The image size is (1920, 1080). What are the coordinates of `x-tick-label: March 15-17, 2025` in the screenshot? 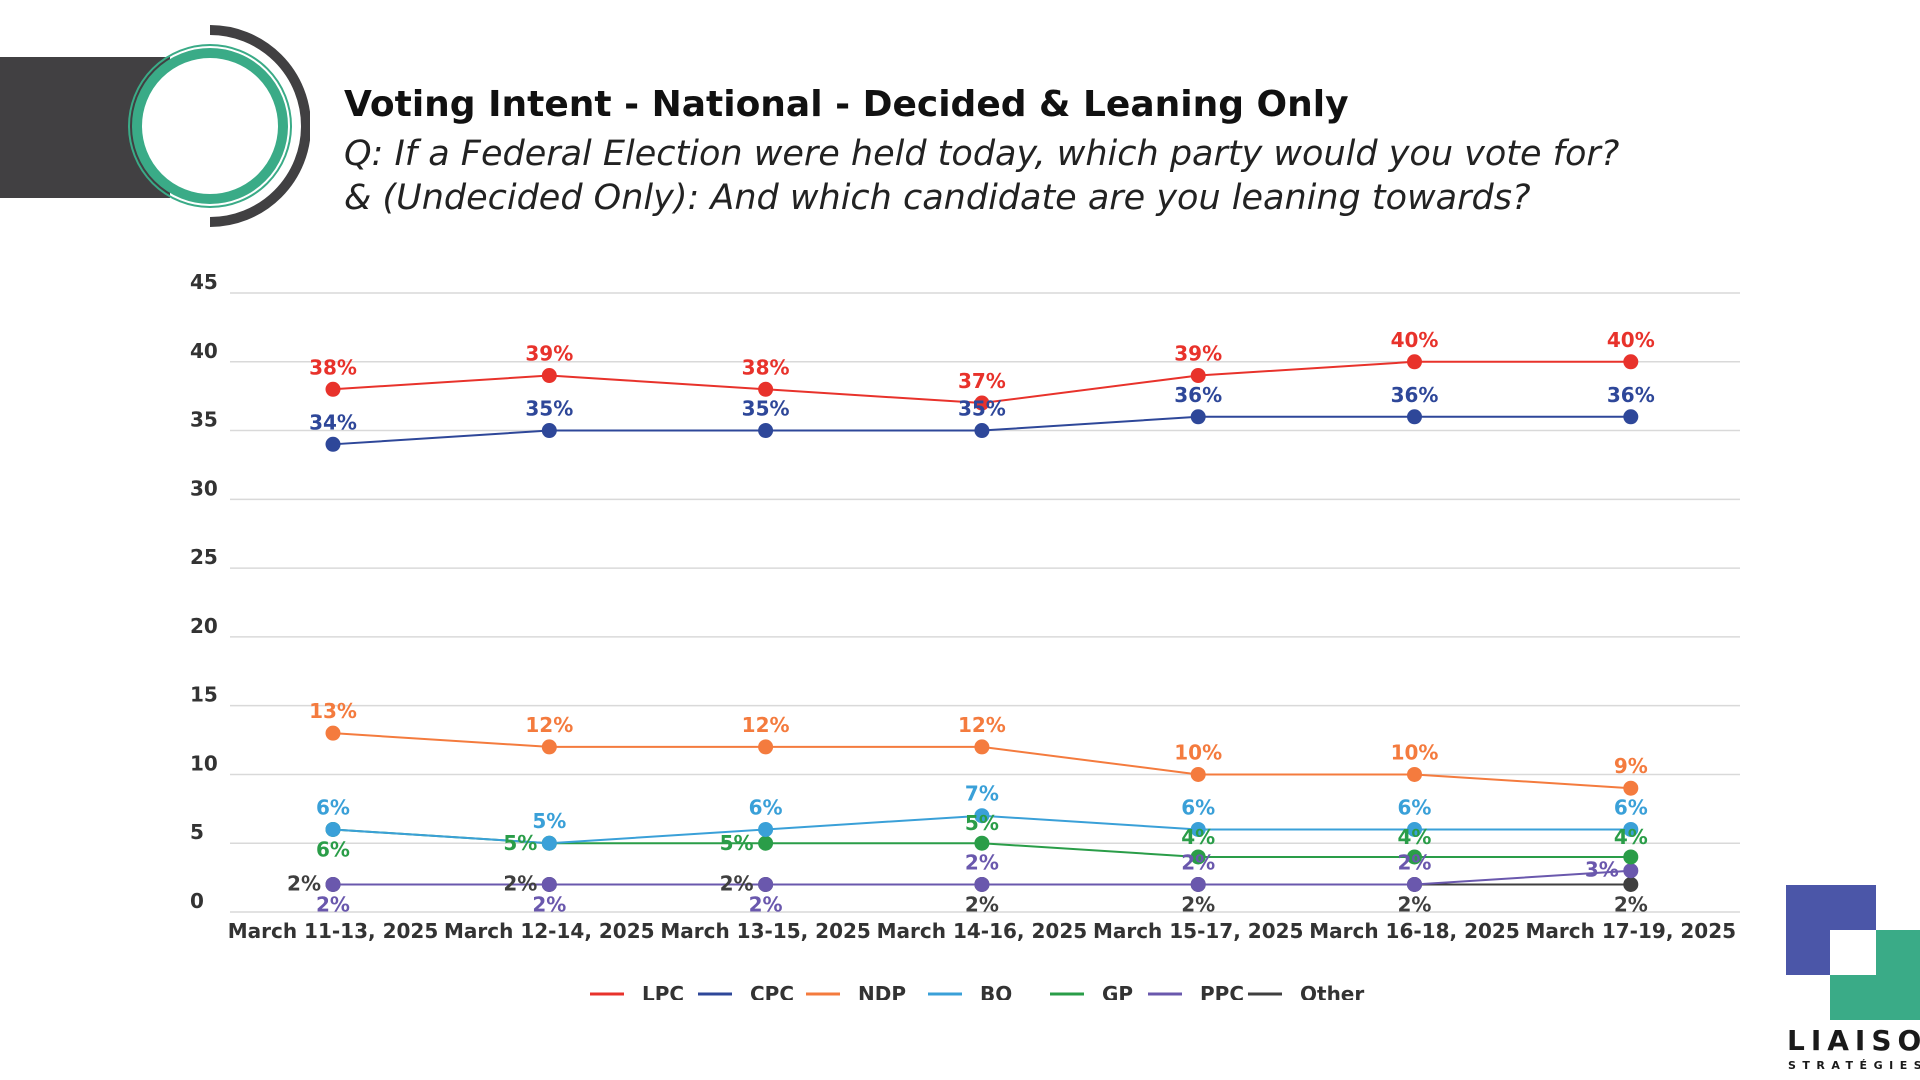 It's located at (1198, 931).